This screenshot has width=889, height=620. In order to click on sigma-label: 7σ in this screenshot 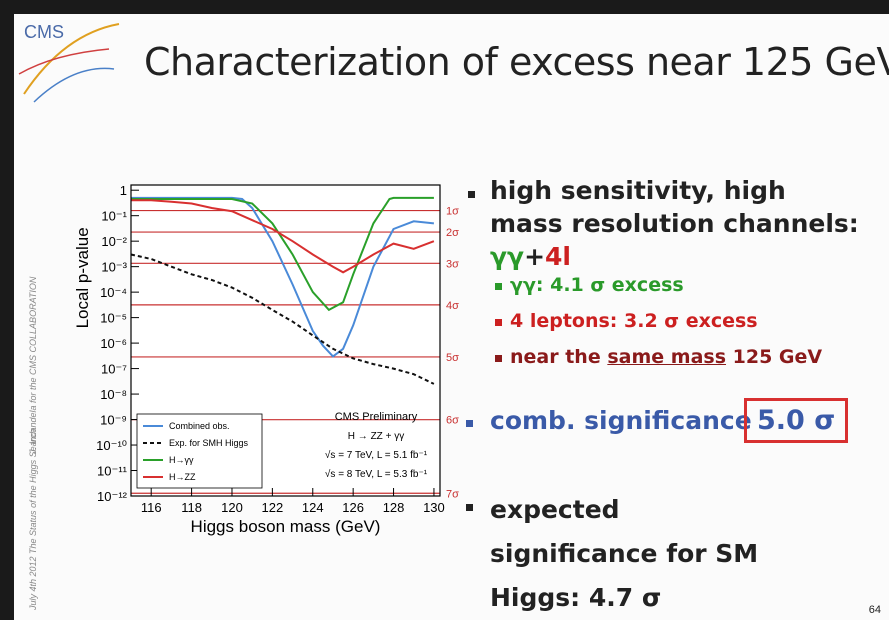, I will do `click(452, 494)`.